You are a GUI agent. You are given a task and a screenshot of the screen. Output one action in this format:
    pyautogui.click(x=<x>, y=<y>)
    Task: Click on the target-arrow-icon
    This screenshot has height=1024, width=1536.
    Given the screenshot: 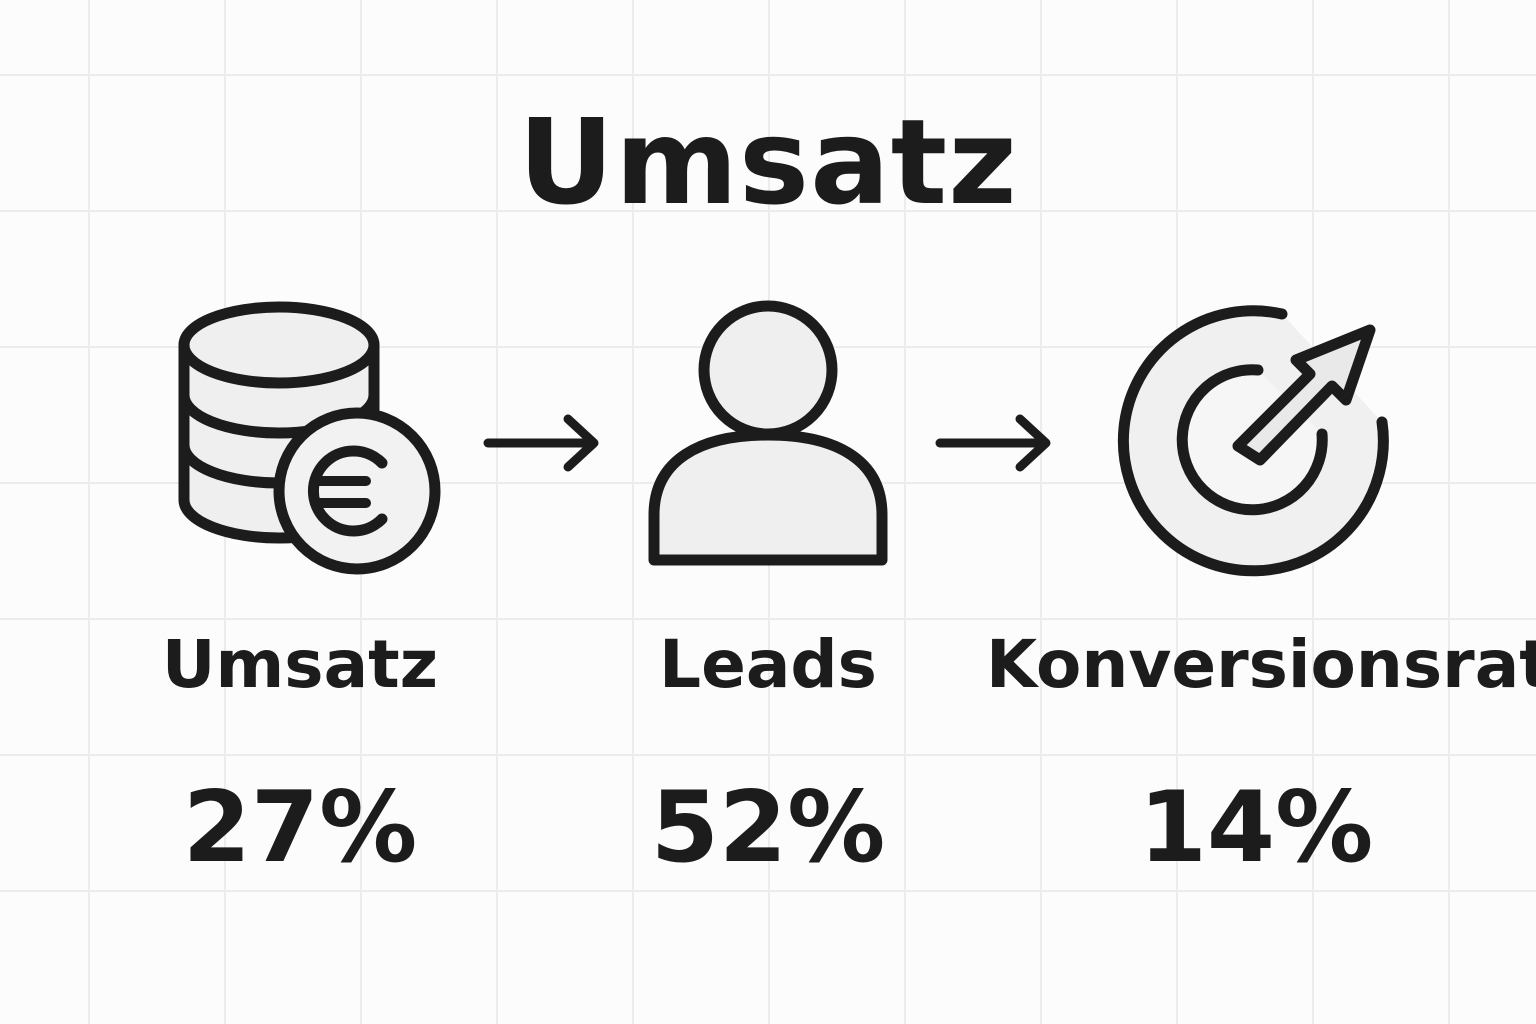 What is the action you would take?
    pyautogui.click(x=1253, y=441)
    